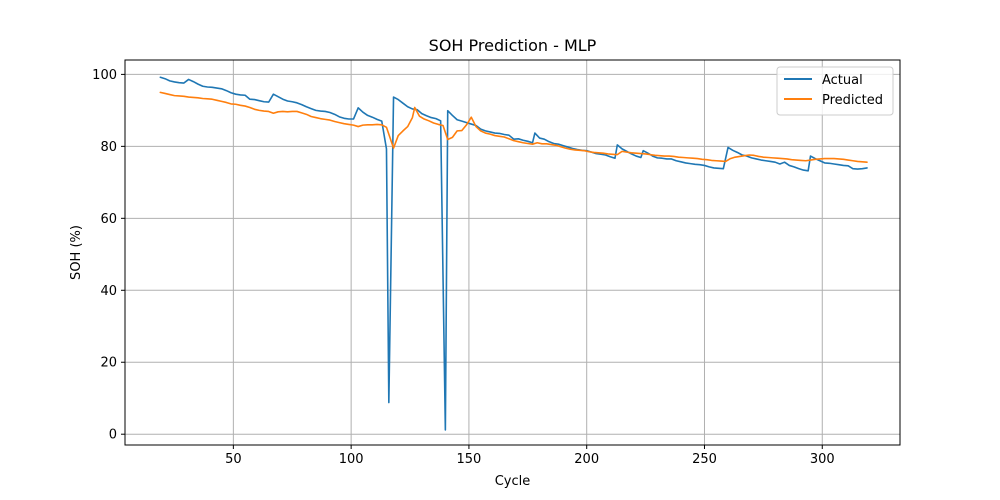  What do you see at coordinates (76, 252) in the screenshot?
I see `y-axis-label: SOH (%)` at bounding box center [76, 252].